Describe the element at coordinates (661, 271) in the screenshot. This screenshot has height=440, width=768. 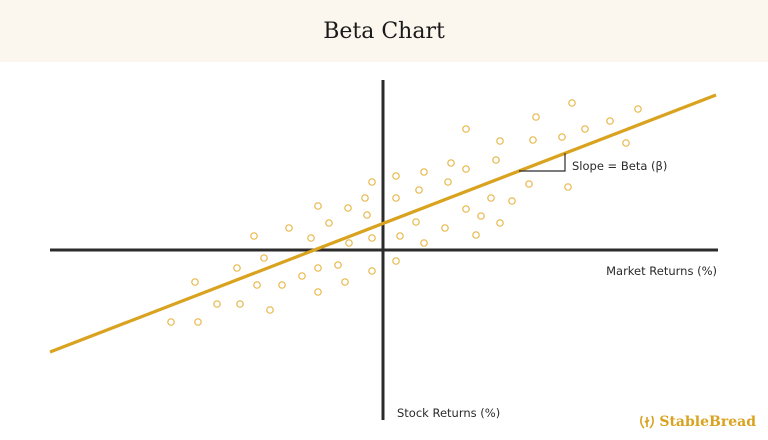
I see `x-axis-label: Market Returns (%)` at that location.